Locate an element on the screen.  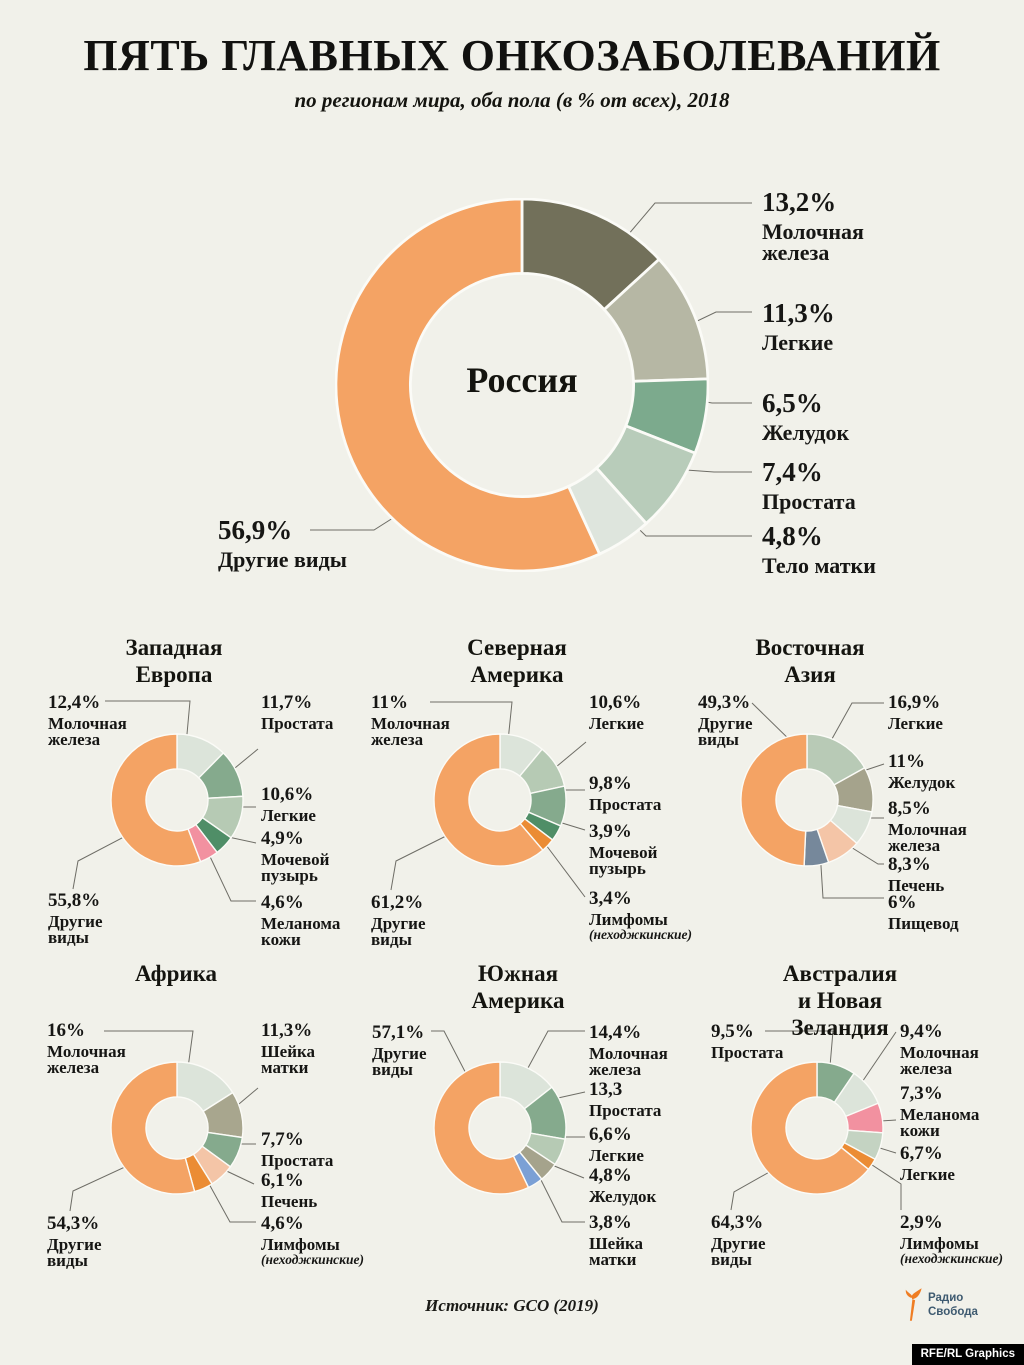
segment-pct: 8,5% is located at coordinates (909, 808).